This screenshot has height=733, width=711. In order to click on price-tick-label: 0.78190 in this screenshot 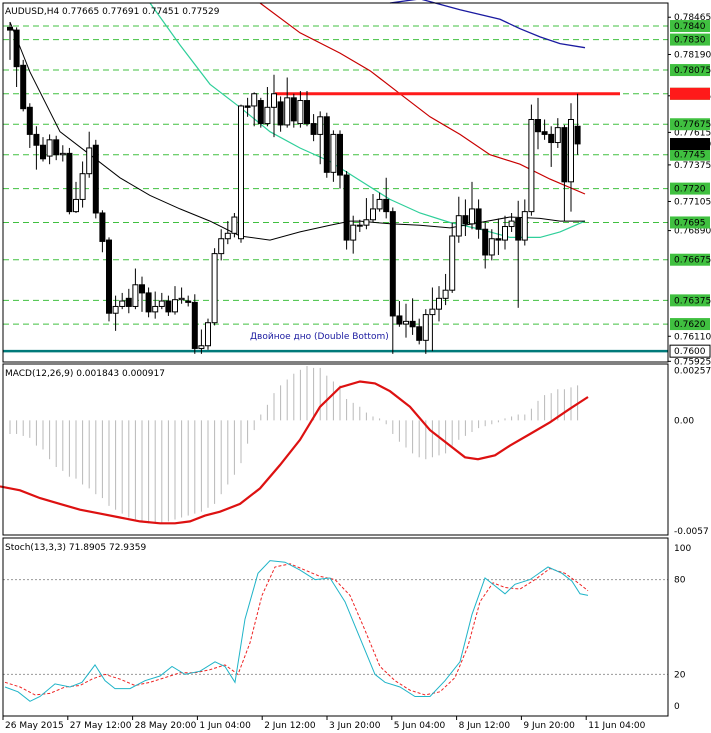, I will do `click(692, 55)`.